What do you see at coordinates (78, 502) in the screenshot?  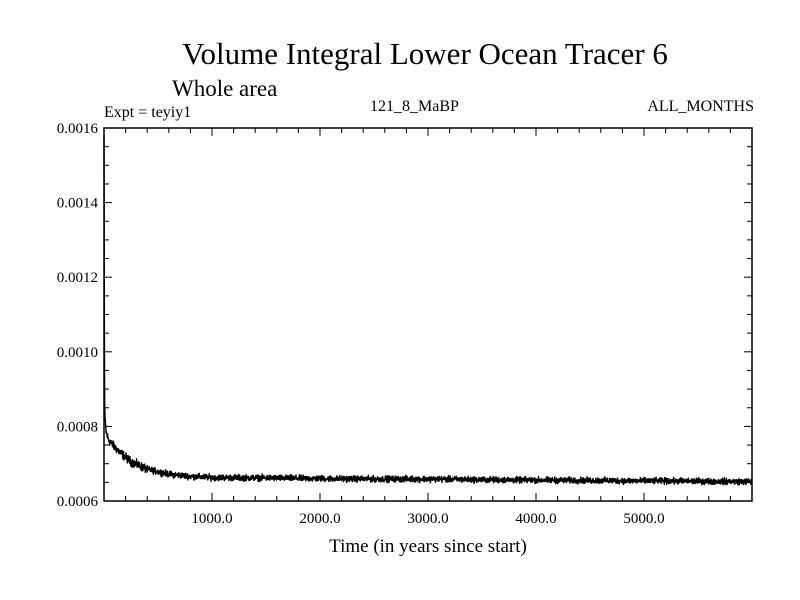 I see `y-tick-label: 0.0006` at bounding box center [78, 502].